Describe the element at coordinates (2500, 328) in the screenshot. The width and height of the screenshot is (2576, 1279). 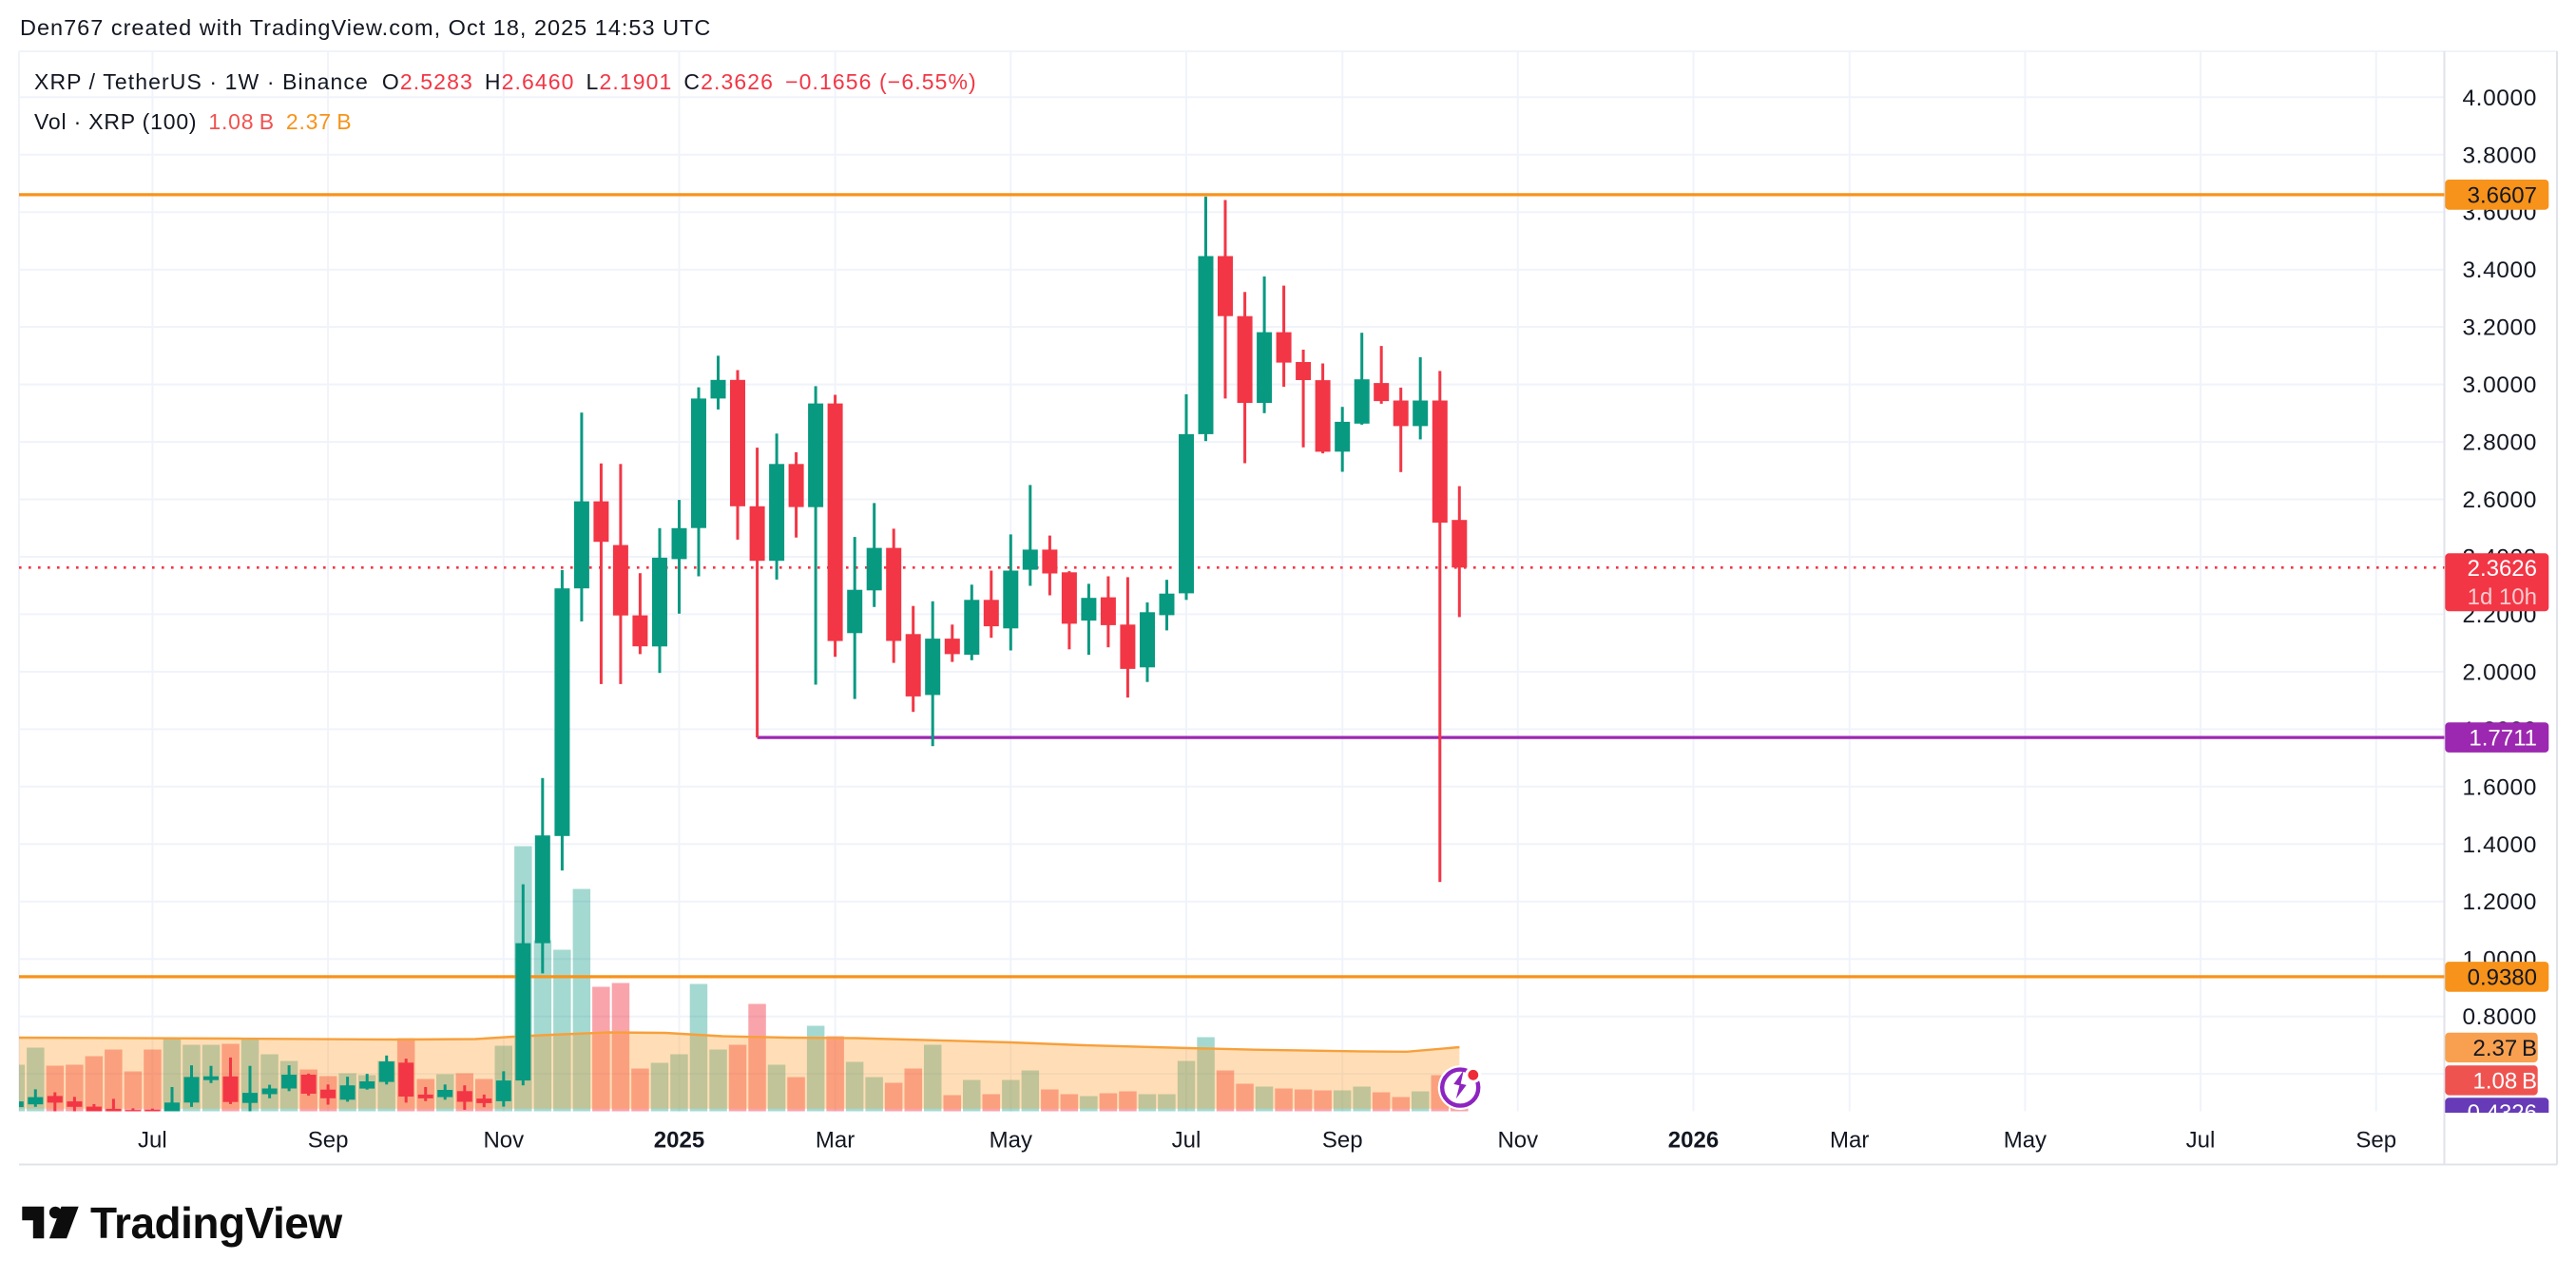
I see `svg-text: 3.2000` at that location.